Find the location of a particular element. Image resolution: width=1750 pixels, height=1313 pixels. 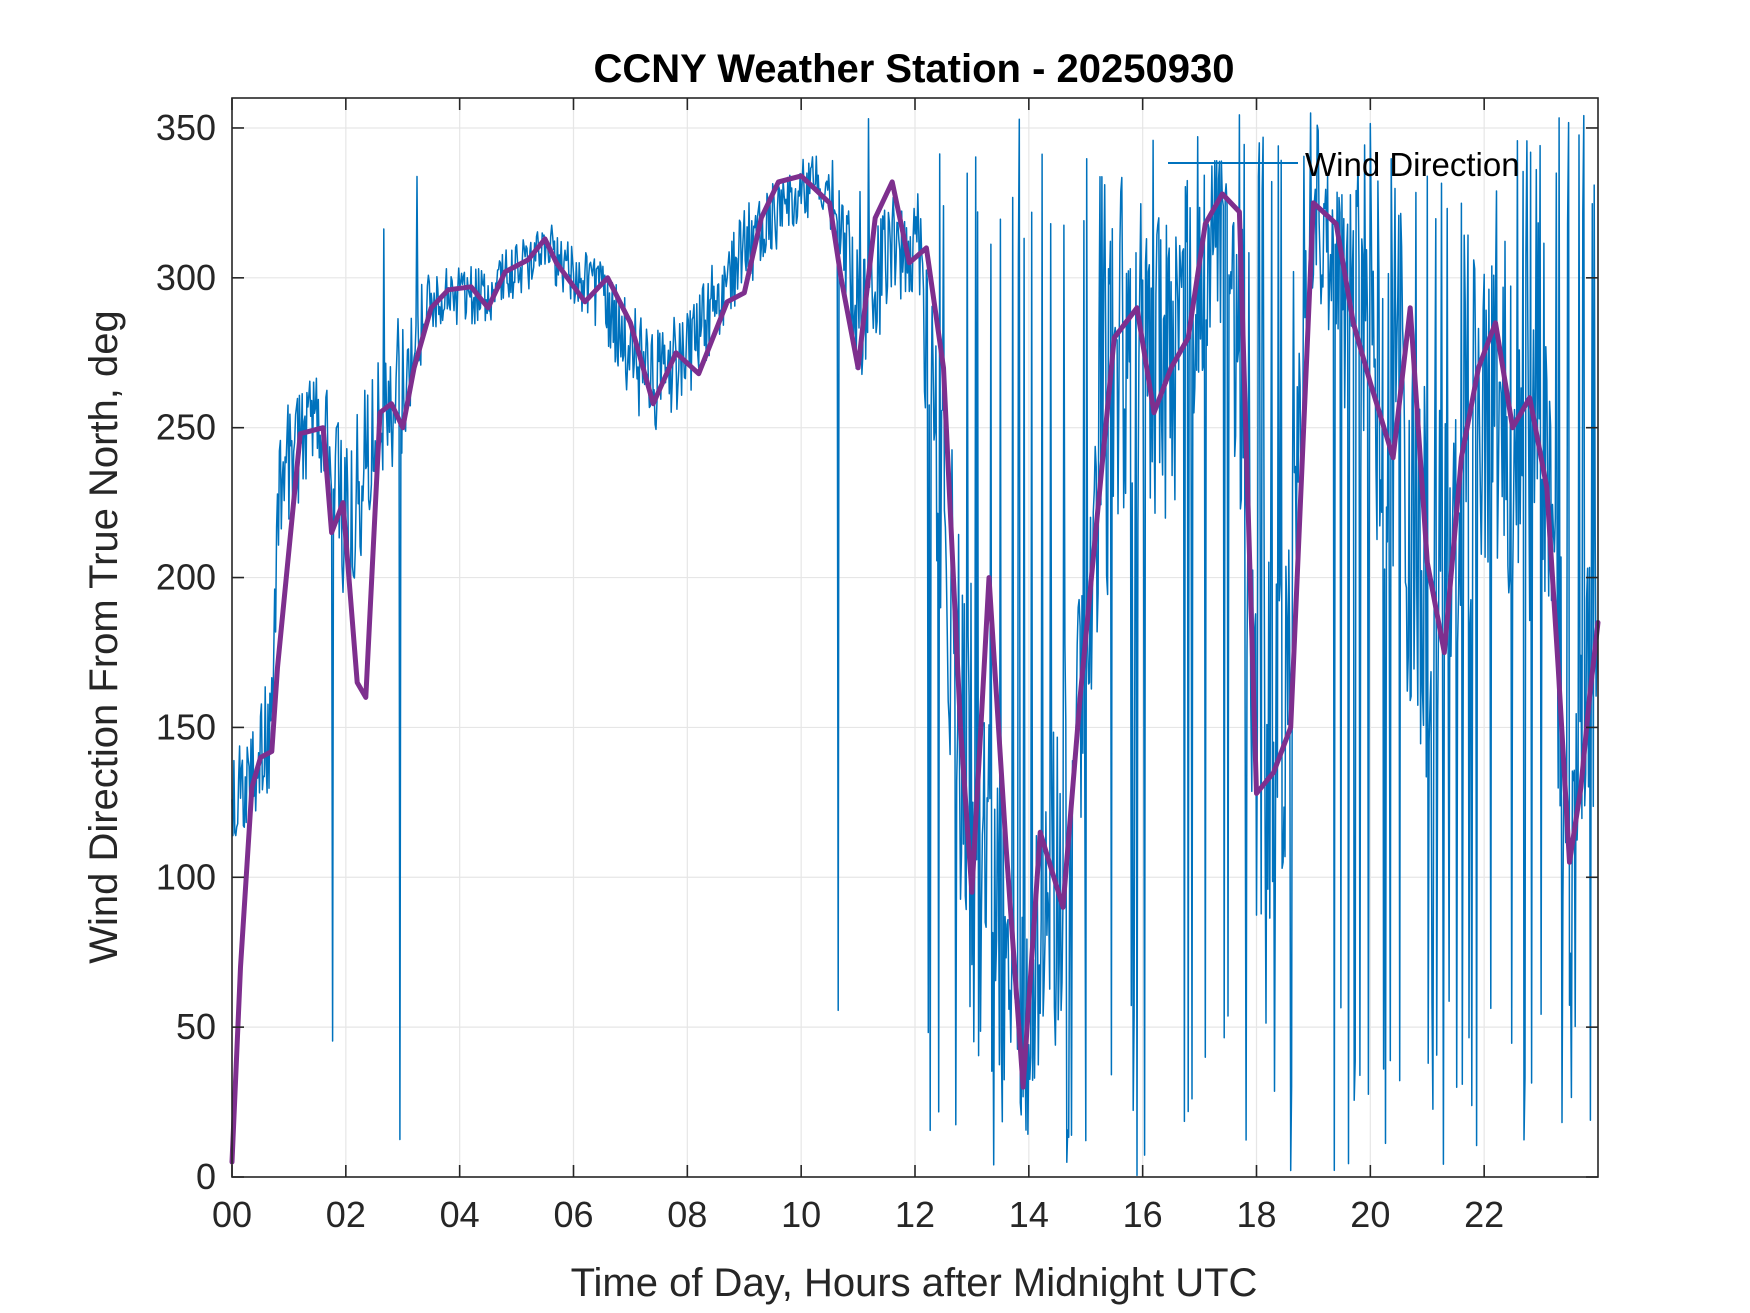

x-tick-label: 14 is located at coordinates (1029, 1214).